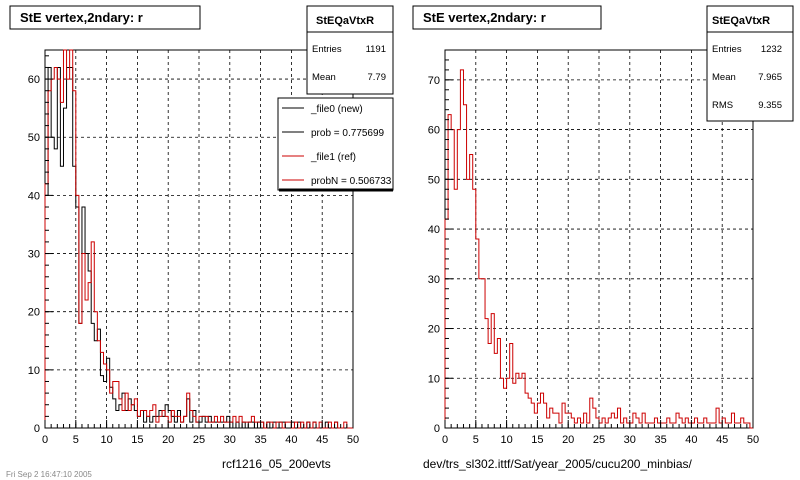  I want to click on stats-mean-value: 7.79, so click(377, 77).